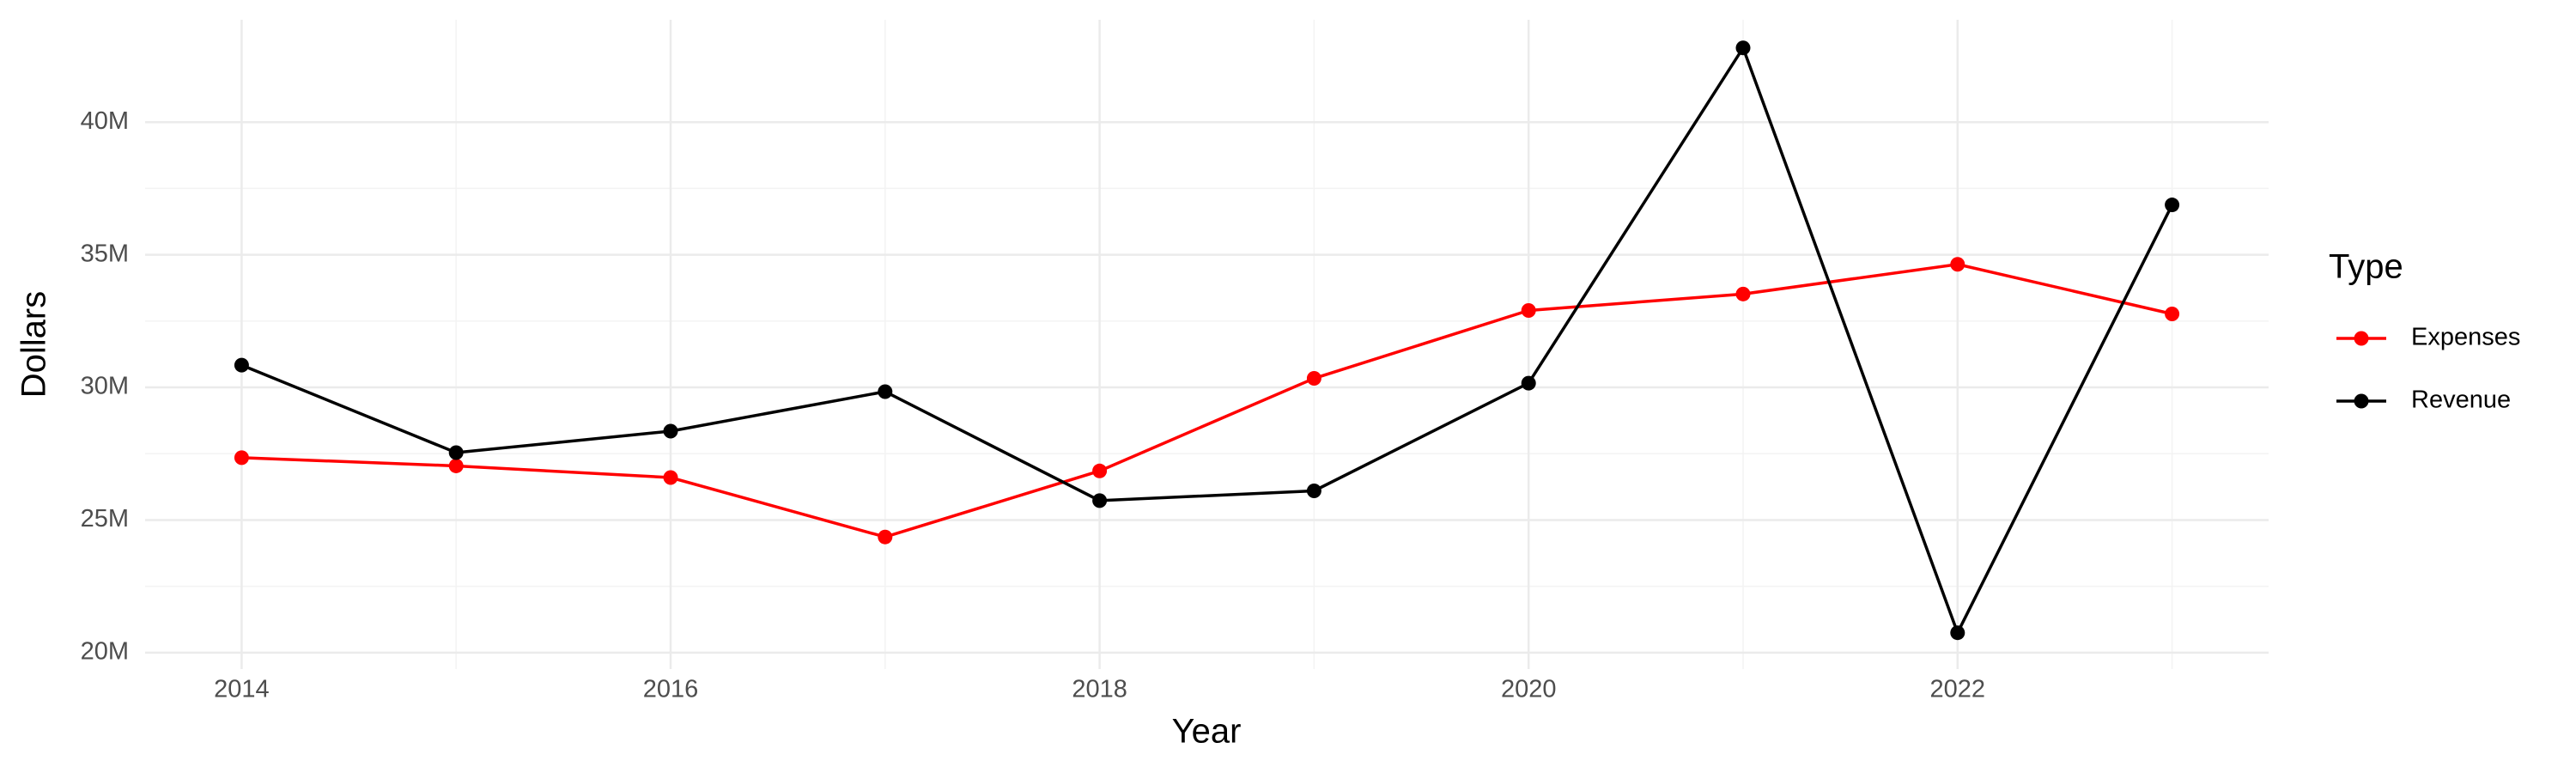 Image resolution: width=2576 pixels, height=773 pixels. I want to click on y-tick-label: 30M, so click(105, 386).